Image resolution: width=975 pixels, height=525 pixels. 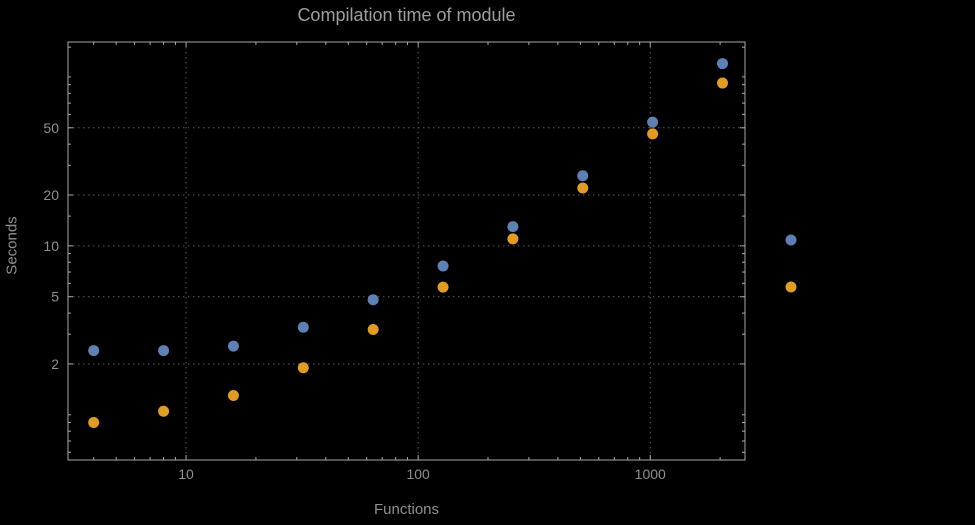 I want to click on x-tick-label: 10, so click(x=186, y=474).